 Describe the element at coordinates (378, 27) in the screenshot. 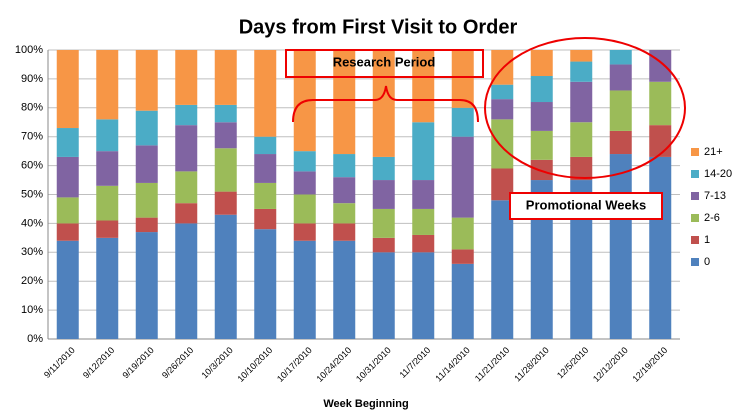

I see `chart-title: Days from First Visit to Order` at that location.